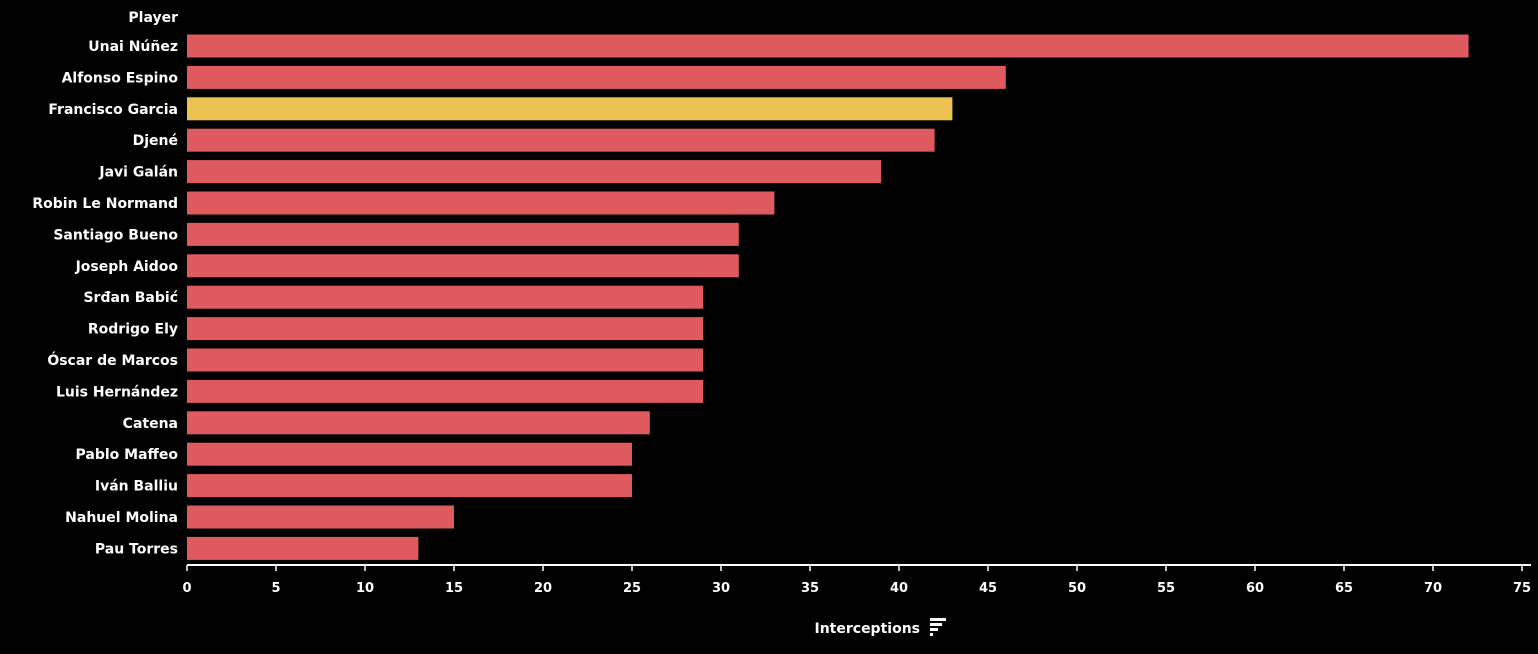 The image size is (1538, 654). Describe the element at coordinates (1344, 588) in the screenshot. I see `x-tick-label: 65` at that location.